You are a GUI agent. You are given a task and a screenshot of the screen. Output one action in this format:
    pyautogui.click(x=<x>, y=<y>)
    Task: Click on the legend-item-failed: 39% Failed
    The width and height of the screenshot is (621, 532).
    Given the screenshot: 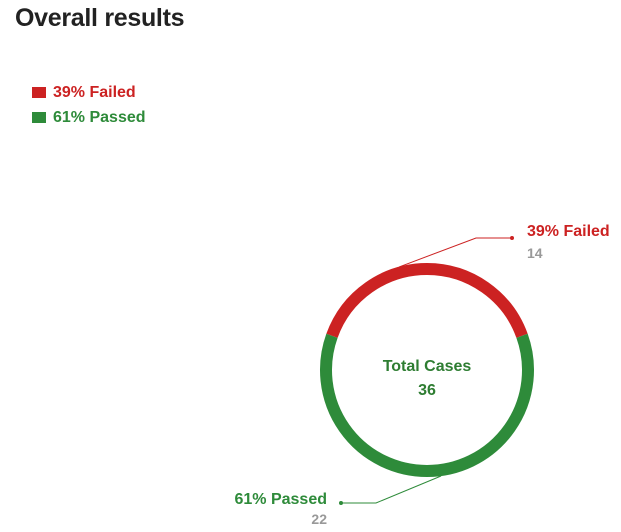 What is the action you would take?
    pyautogui.click(x=89, y=92)
    